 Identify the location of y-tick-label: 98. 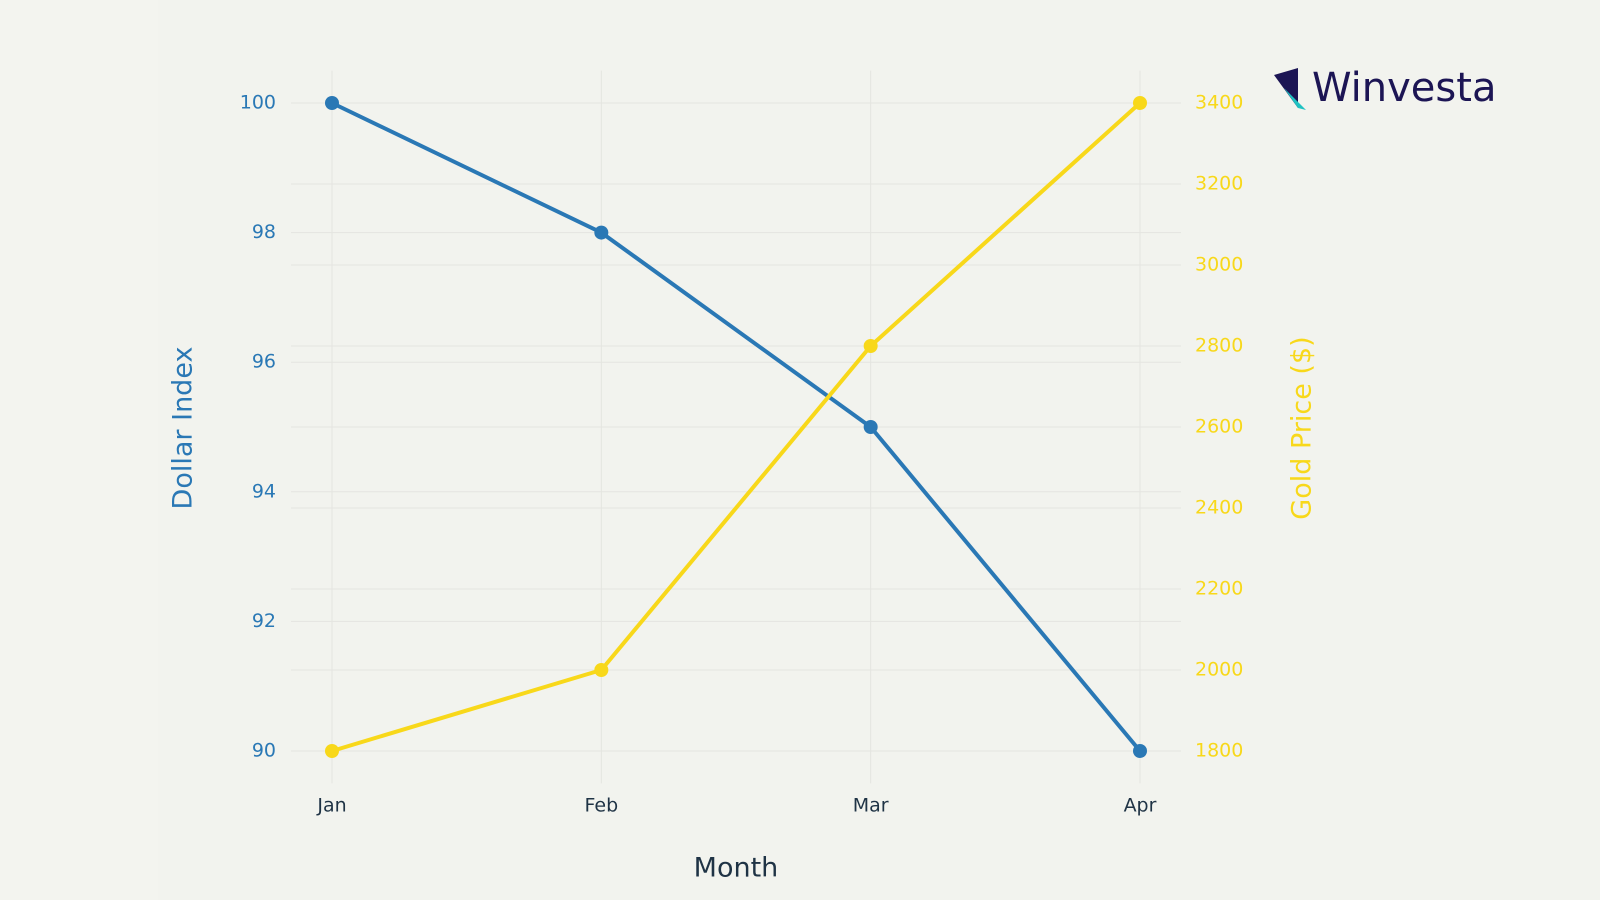
(264, 232).